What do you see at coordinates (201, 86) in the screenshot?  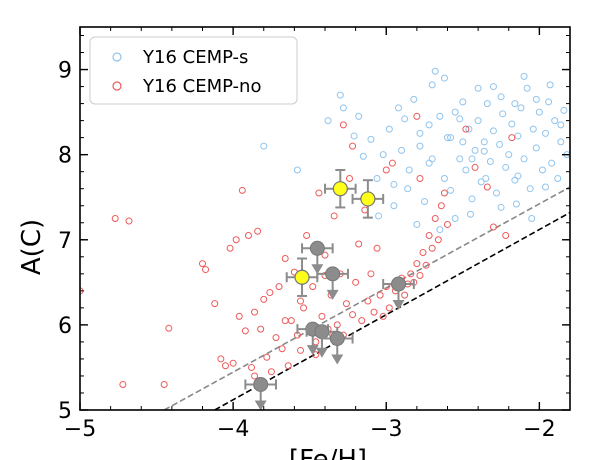 I see `legend-label-cemp-no: Y16 CEMP-no` at bounding box center [201, 86].